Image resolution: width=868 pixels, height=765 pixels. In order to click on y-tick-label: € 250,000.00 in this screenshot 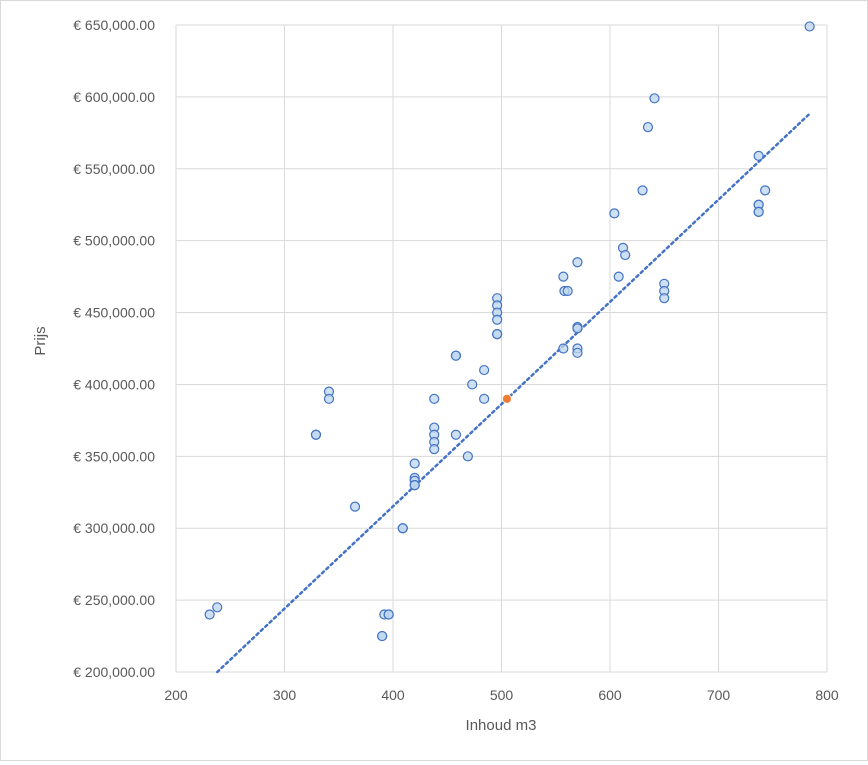, I will do `click(114, 600)`.